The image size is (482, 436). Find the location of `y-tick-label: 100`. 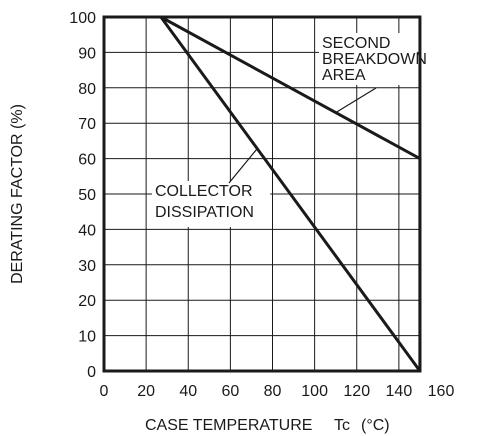

y-tick-label: 100 is located at coordinates (82, 18).